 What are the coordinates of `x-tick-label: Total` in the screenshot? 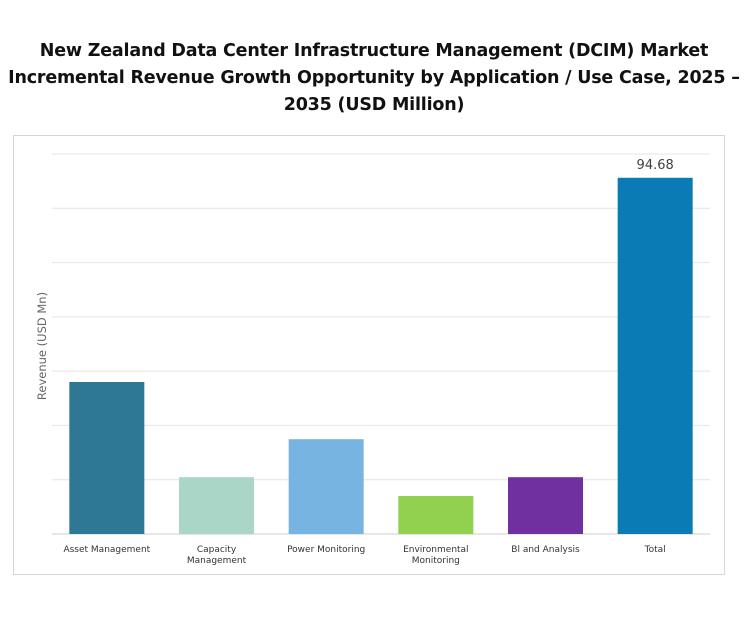 It's located at (655, 550).